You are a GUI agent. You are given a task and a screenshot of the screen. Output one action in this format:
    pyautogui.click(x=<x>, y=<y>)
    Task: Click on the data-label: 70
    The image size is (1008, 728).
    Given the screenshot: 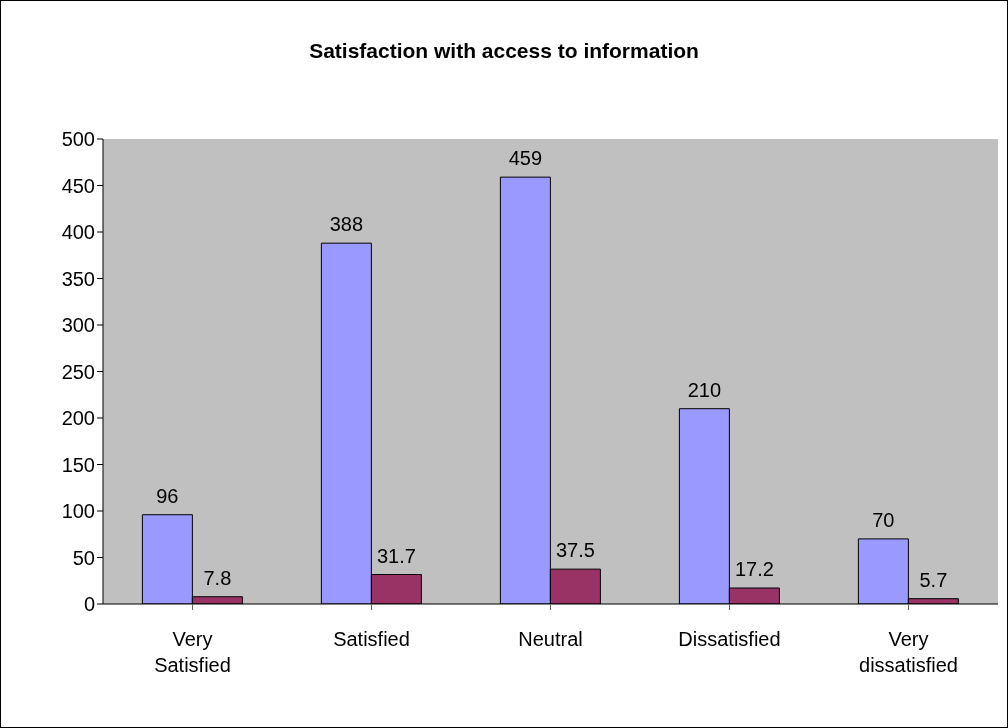 What is the action you would take?
    pyautogui.click(x=883, y=519)
    